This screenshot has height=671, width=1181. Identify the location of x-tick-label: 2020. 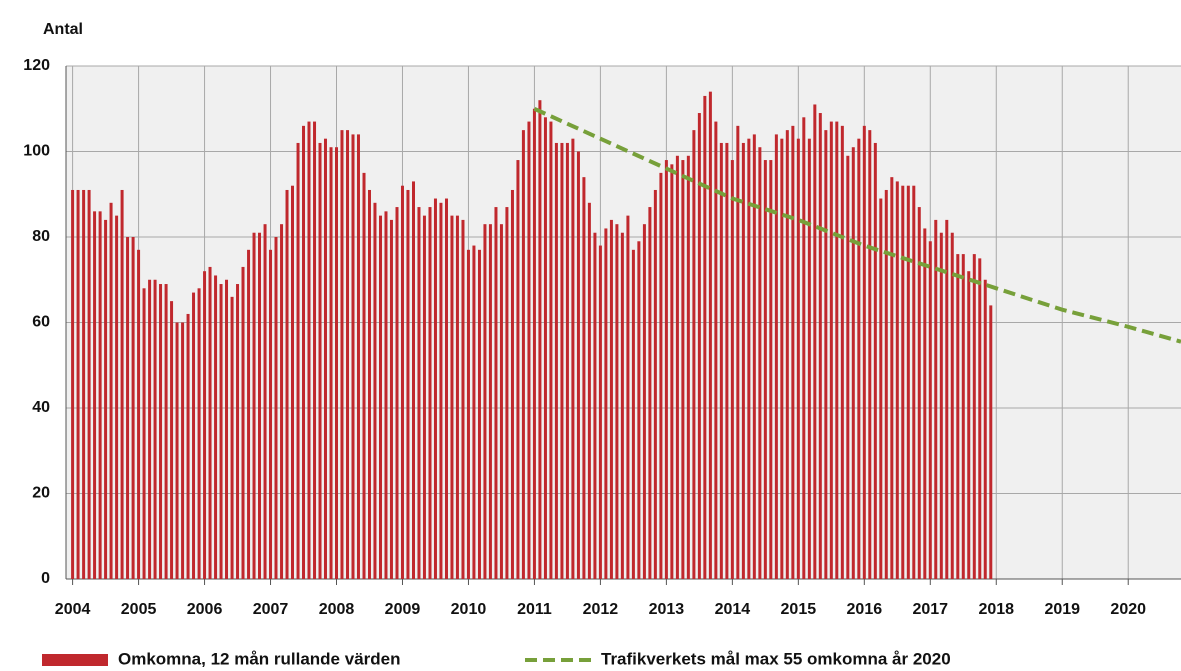
(1128, 609).